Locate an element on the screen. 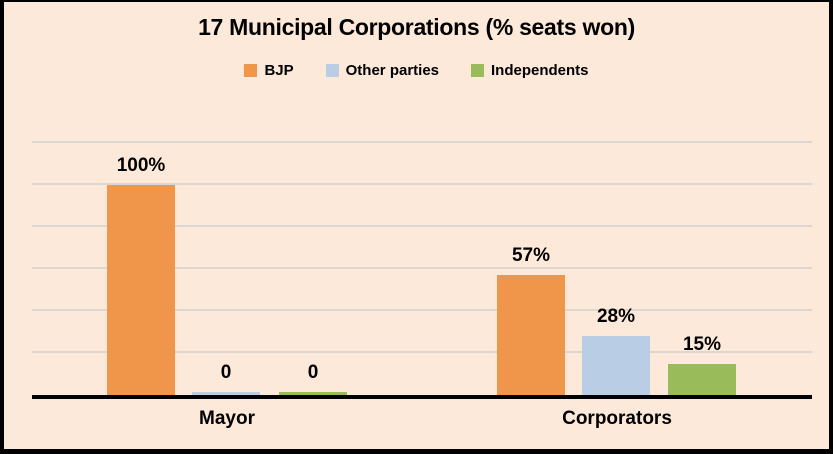  x-axis is located at coordinates (422, 397).